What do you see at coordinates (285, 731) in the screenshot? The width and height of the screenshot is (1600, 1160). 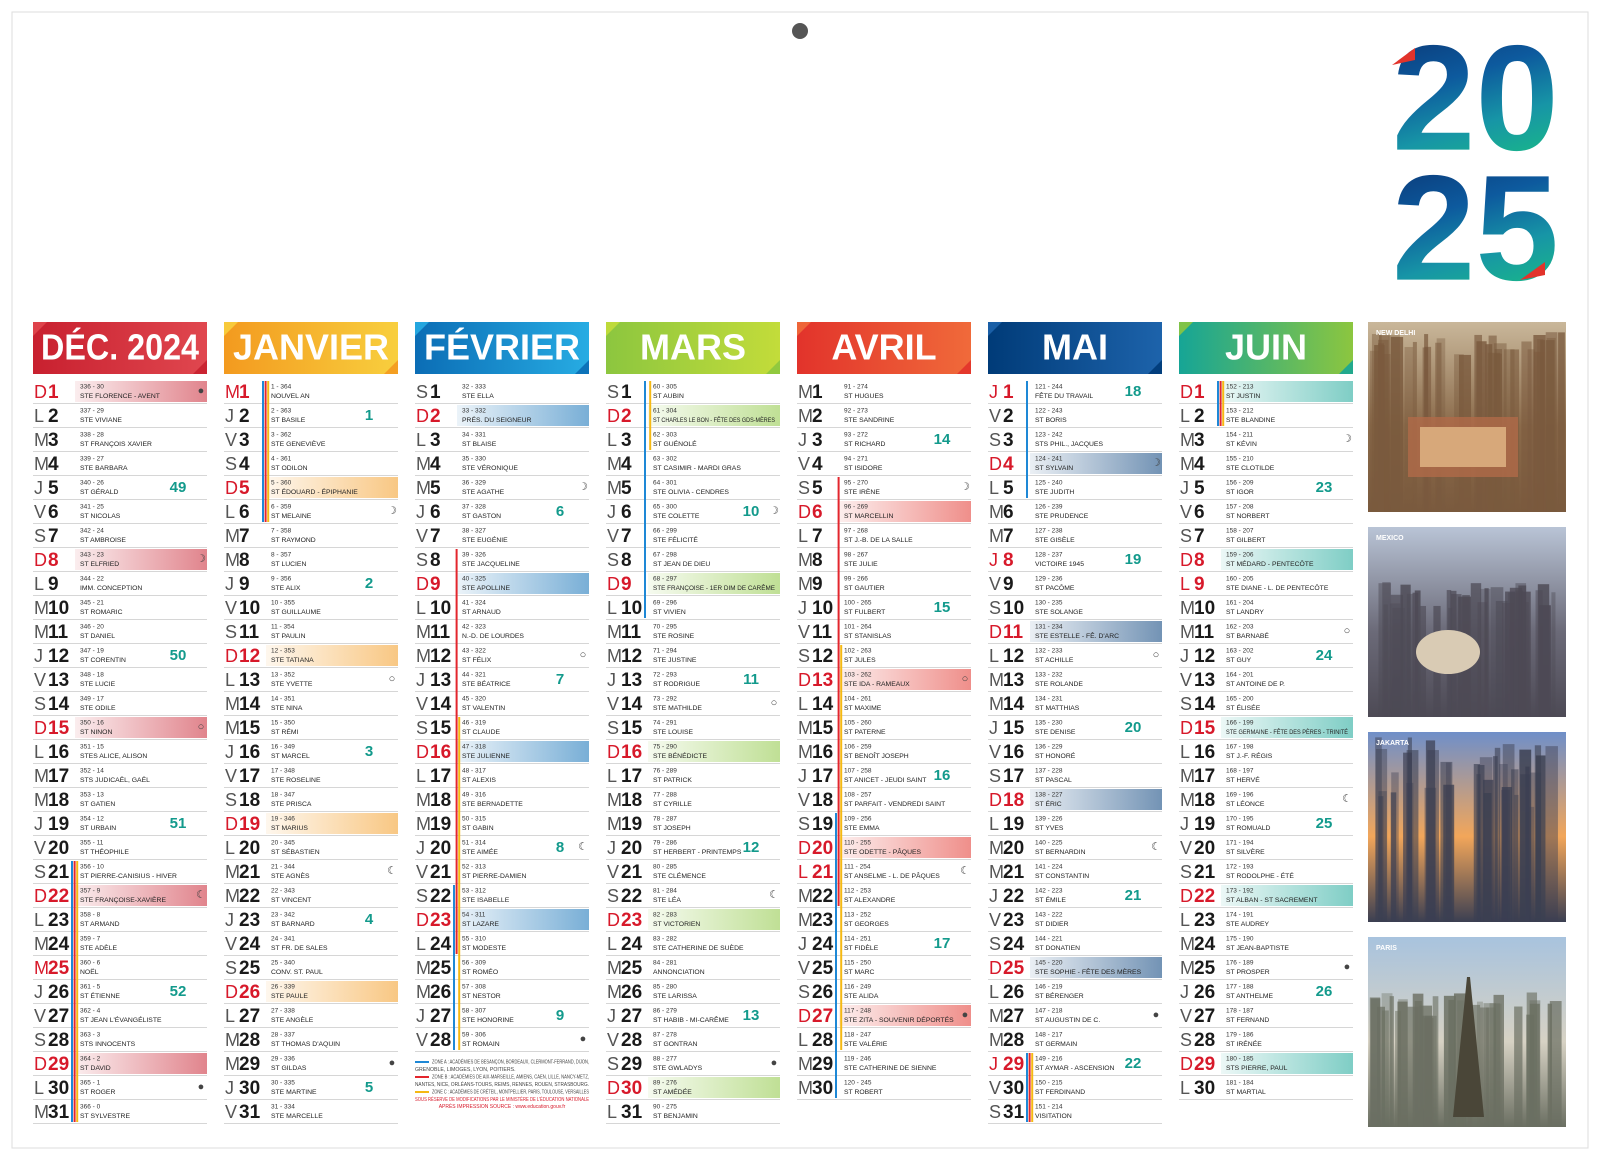 I see `saint: ST RÉMI` at bounding box center [285, 731].